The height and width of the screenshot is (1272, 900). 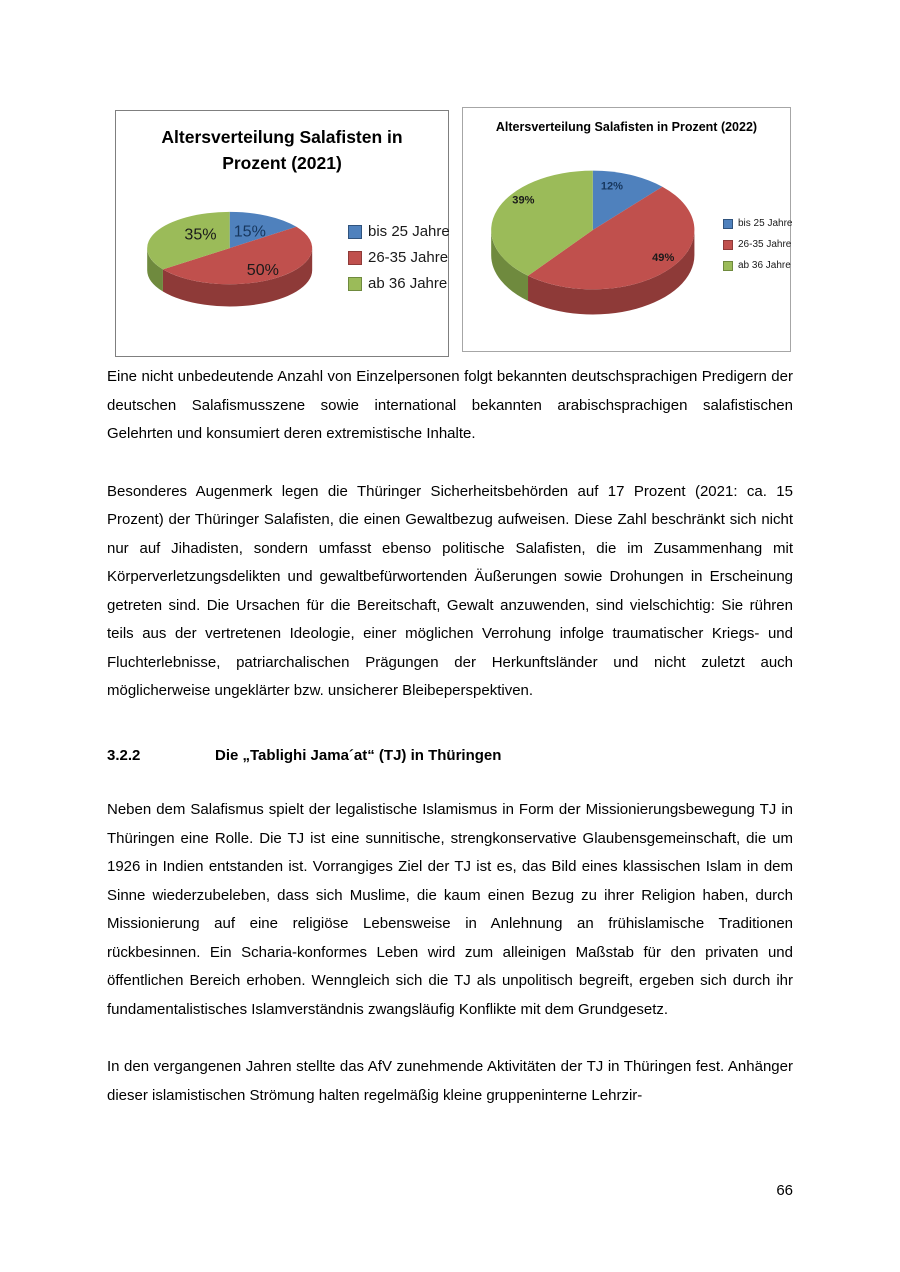 What do you see at coordinates (358, 755) in the screenshot?
I see `section-title: Die „Tablighi Jama´at“ (TJ) in Thüringen` at bounding box center [358, 755].